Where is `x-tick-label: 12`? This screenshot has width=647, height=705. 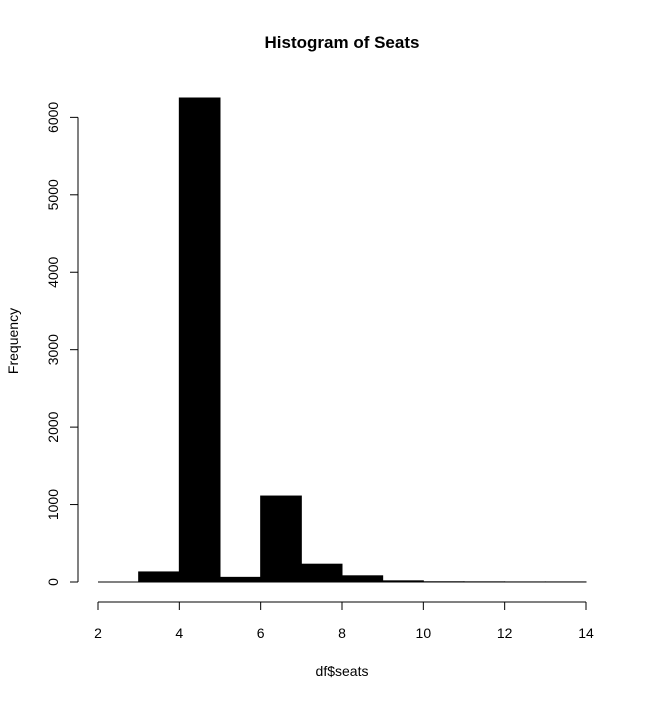
x-tick-label: 12 is located at coordinates (505, 633).